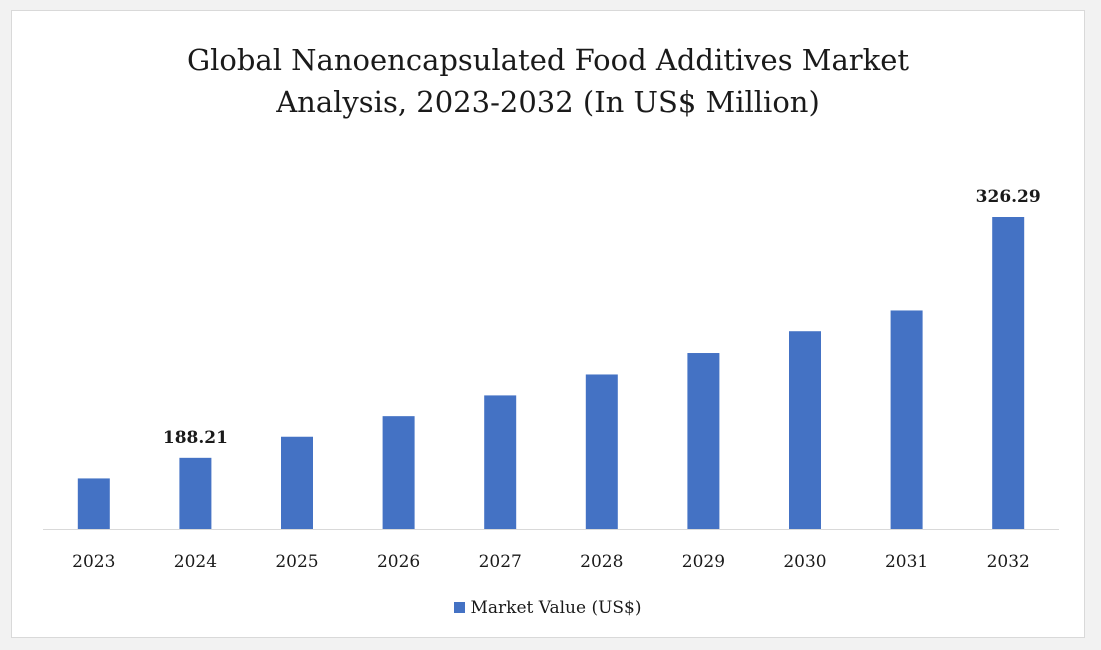 This screenshot has height=650, width=1101. I want to click on legend-swatch, so click(460, 607).